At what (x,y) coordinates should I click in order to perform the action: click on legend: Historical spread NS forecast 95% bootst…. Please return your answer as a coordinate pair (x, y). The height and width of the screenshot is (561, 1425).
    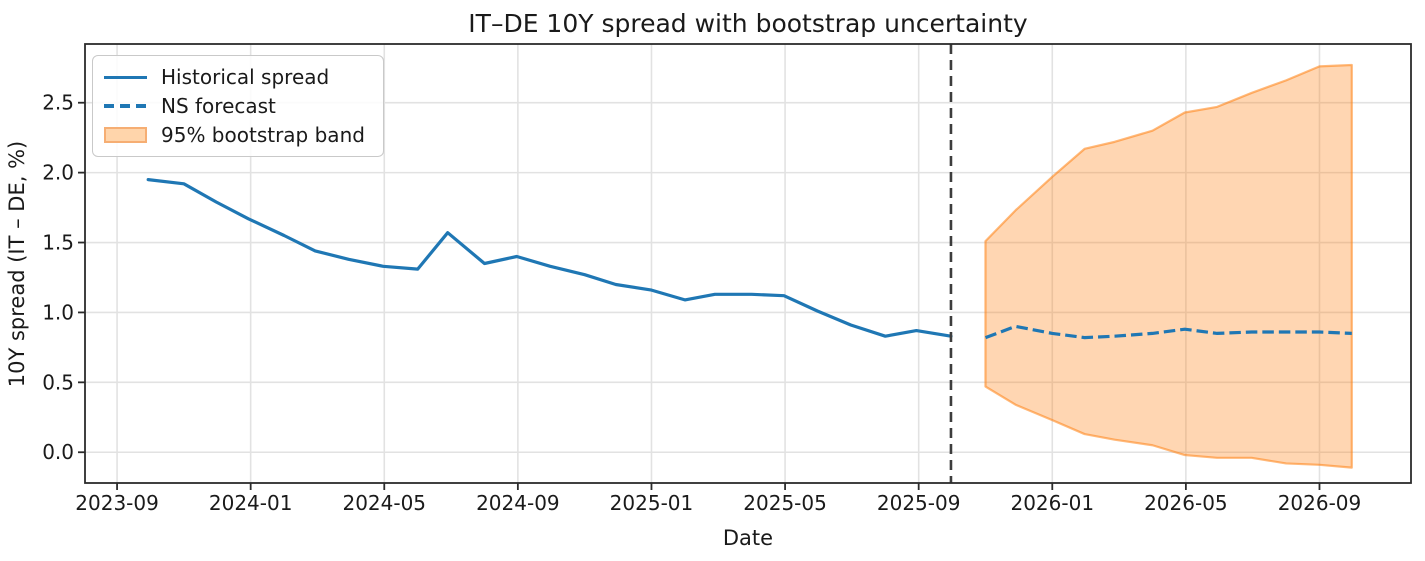
    Looking at the image, I should click on (238, 106).